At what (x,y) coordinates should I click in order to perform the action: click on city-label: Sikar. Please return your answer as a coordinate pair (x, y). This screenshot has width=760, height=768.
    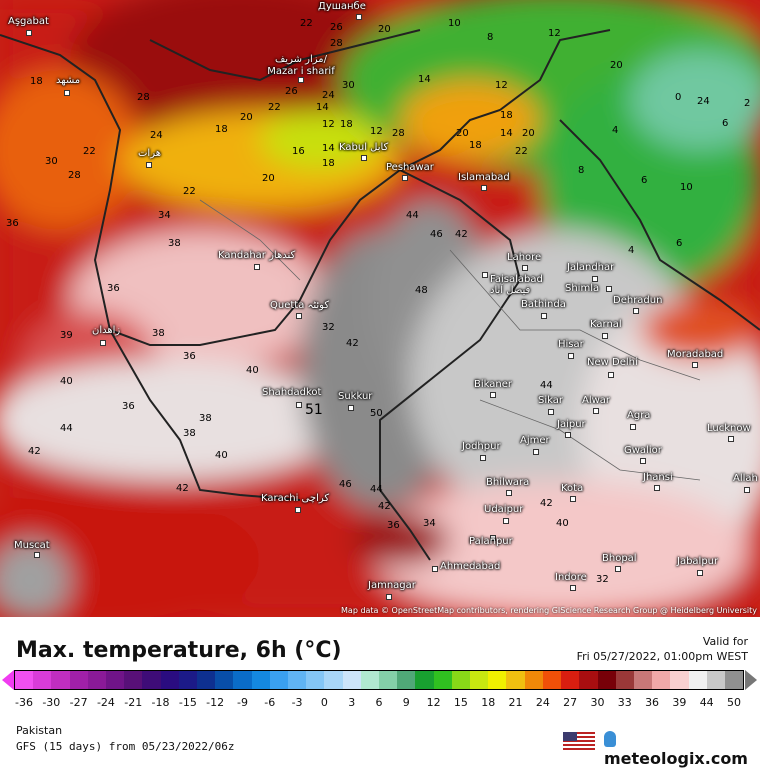
    Looking at the image, I should click on (550, 400).